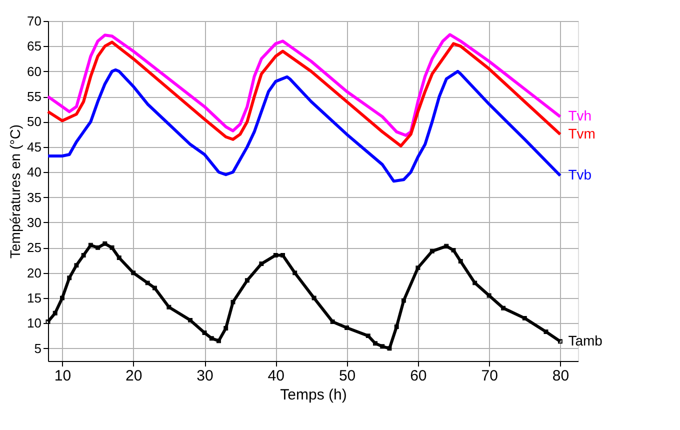  I want to click on y-tick-label: 40, so click(34, 172).